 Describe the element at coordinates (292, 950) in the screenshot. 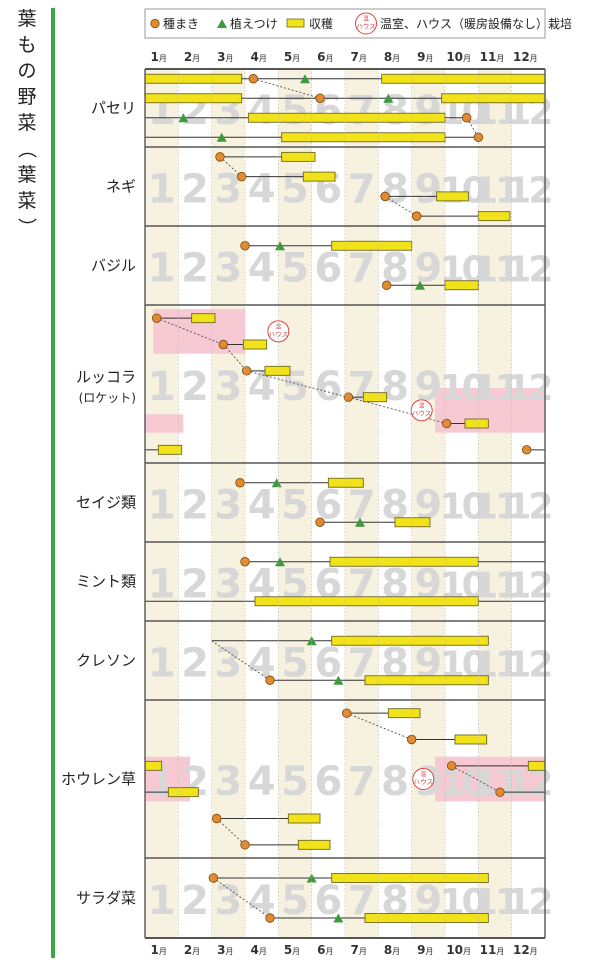

I see `month-footer-label: 5月` at that location.